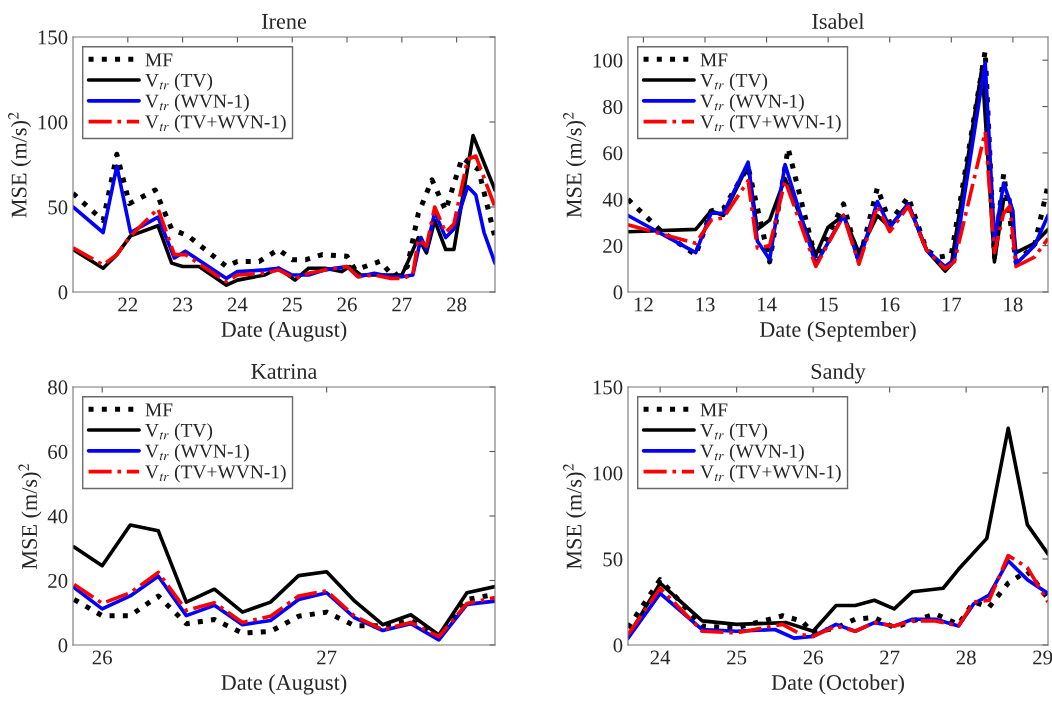 This screenshot has width=1052, height=706. Describe the element at coordinates (643, 304) in the screenshot. I see `x-tick-label: 12` at that location.